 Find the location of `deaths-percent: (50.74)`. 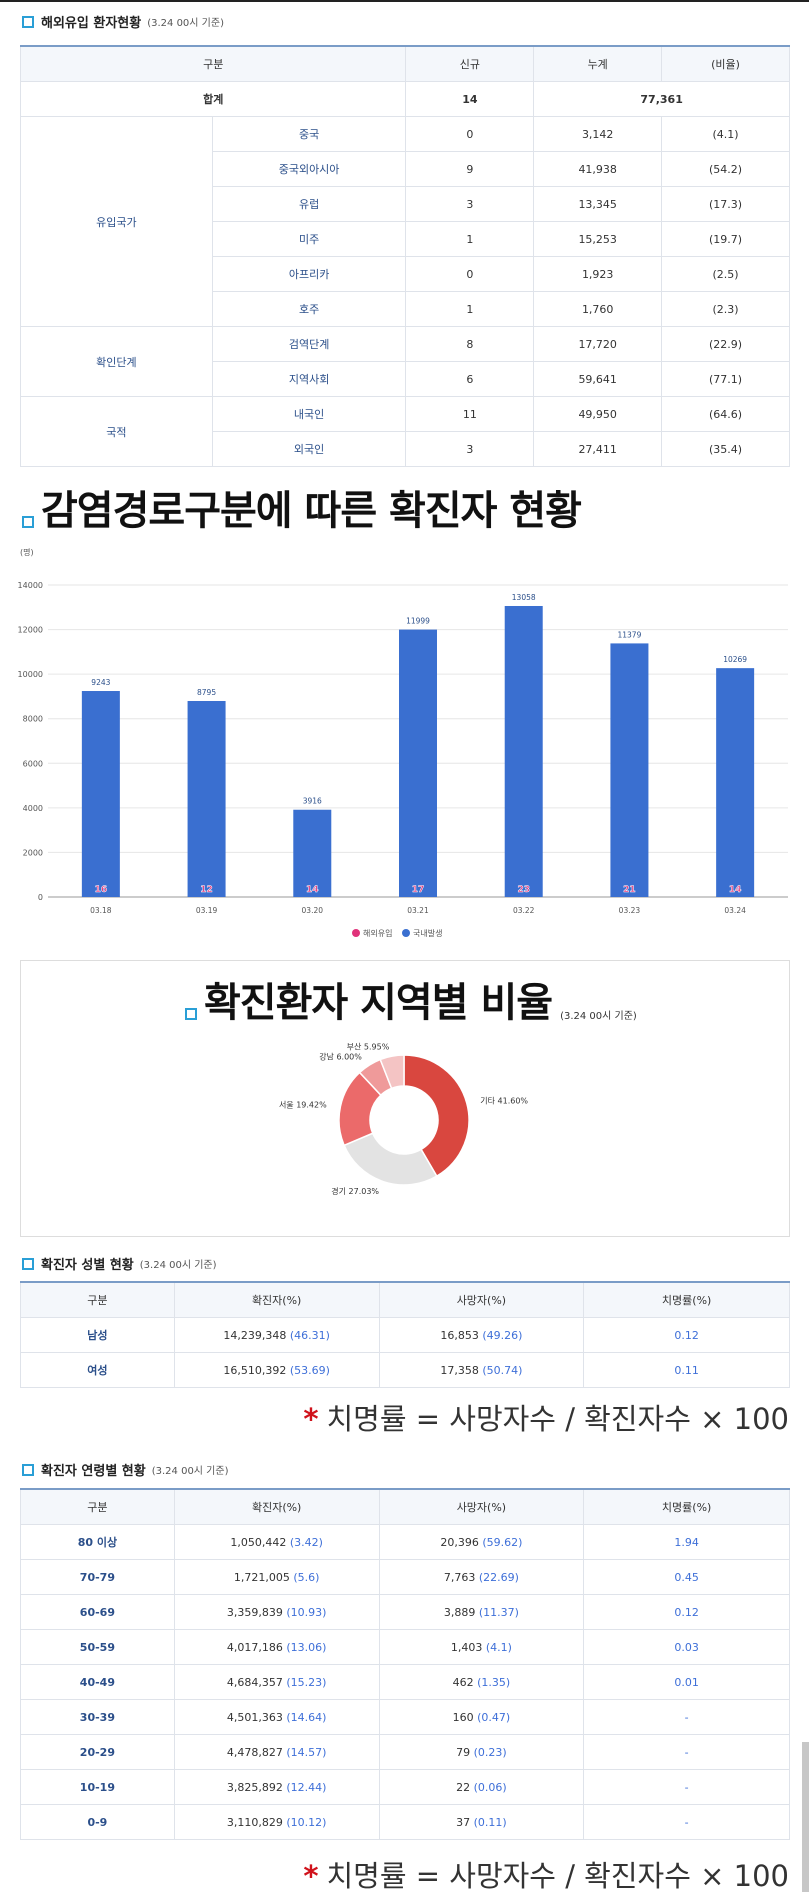

deaths-percent: (50.74) is located at coordinates (502, 1370).